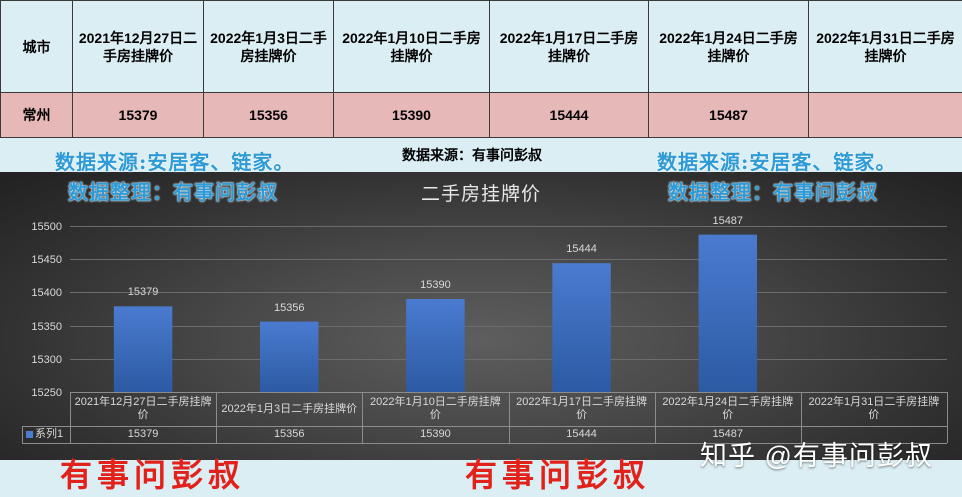 The image size is (962, 497). Describe the element at coordinates (143, 408) in the screenshot. I see `x-category-label: 2021年12月27日二手房挂牌价` at that location.